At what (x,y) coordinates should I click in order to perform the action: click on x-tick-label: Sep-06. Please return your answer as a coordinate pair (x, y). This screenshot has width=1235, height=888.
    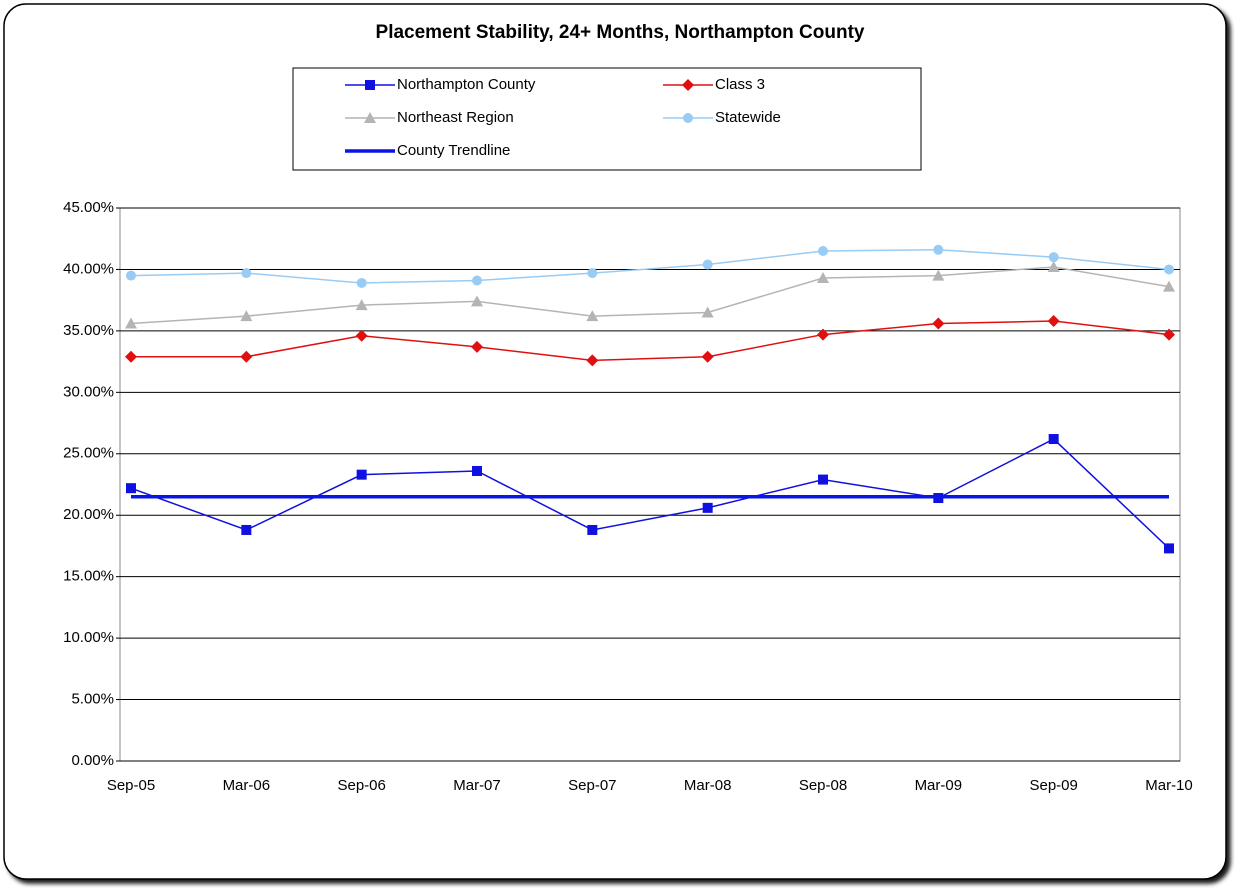
    Looking at the image, I should click on (361, 785).